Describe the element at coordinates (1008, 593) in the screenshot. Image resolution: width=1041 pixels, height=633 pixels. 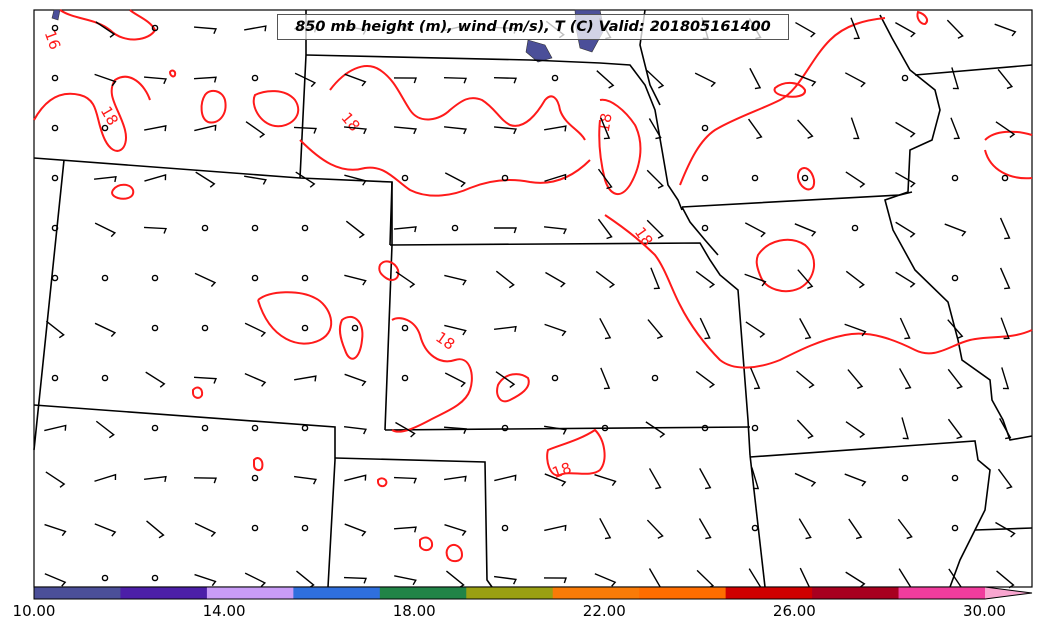
I see `colorbar-extend-arrow` at that location.